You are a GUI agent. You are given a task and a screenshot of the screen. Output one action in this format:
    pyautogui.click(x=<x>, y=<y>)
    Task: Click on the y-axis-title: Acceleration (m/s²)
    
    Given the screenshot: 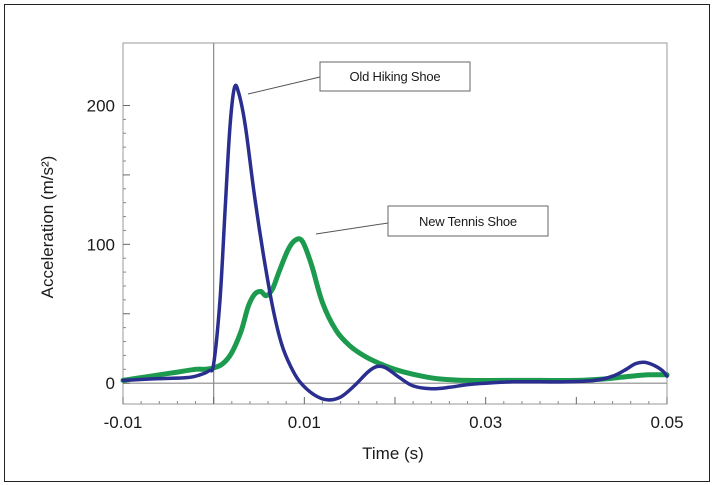 What is the action you would take?
    pyautogui.click(x=47, y=227)
    